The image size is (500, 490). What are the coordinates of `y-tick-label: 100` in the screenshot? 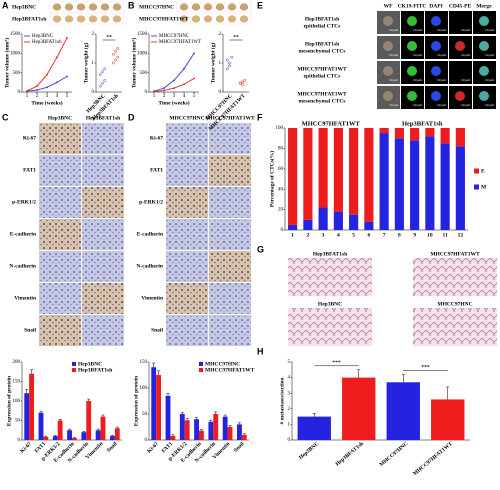 It's located at (280, 128).